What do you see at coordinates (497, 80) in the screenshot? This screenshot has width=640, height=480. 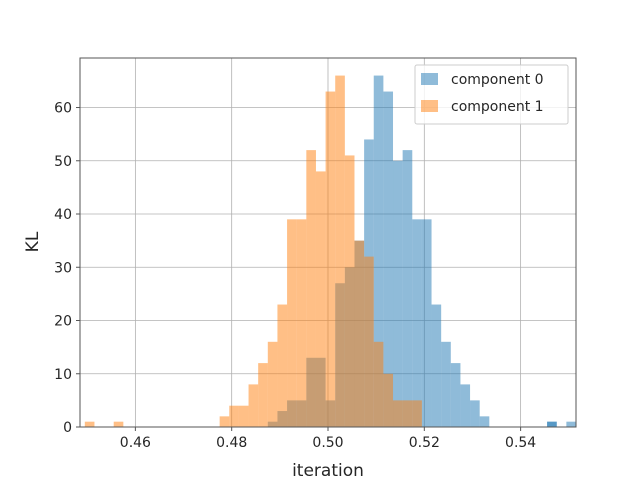 I see `legend-label-component-0: component 0` at bounding box center [497, 80].